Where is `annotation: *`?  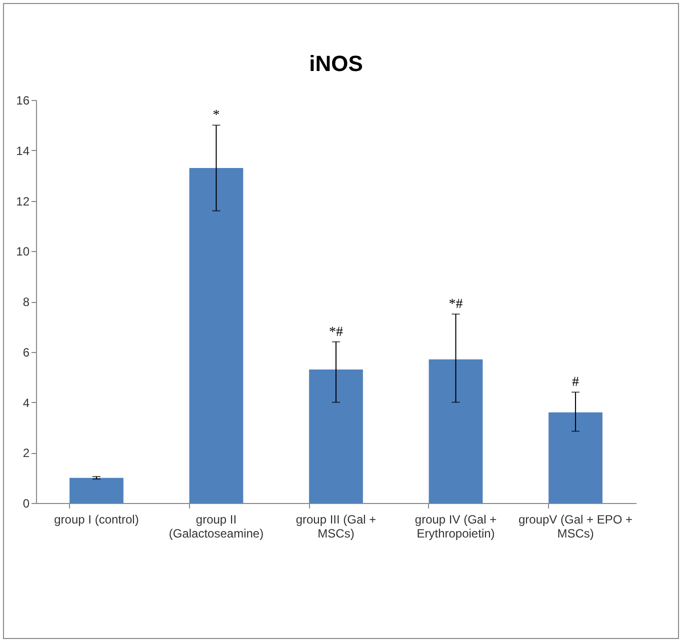
annotation: * is located at coordinates (216, 116).